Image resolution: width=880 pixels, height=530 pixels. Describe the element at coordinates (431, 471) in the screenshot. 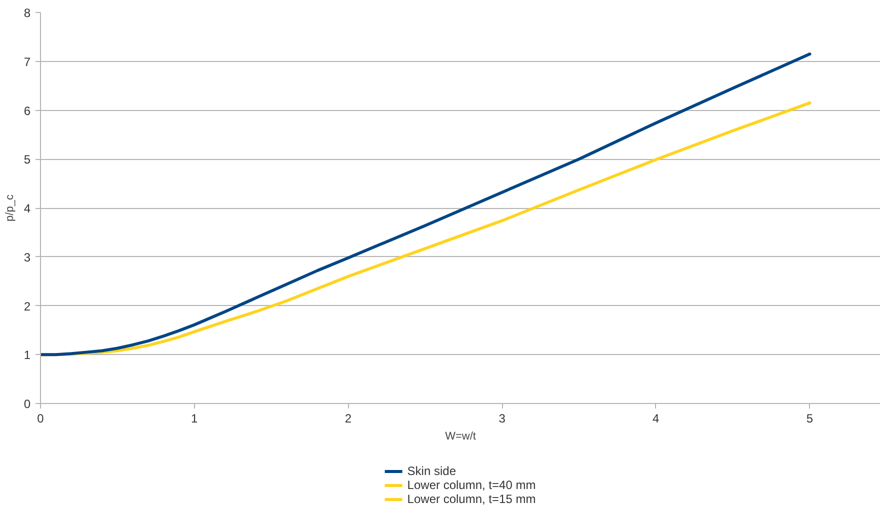

I see `legend-label: Skin side` at that location.